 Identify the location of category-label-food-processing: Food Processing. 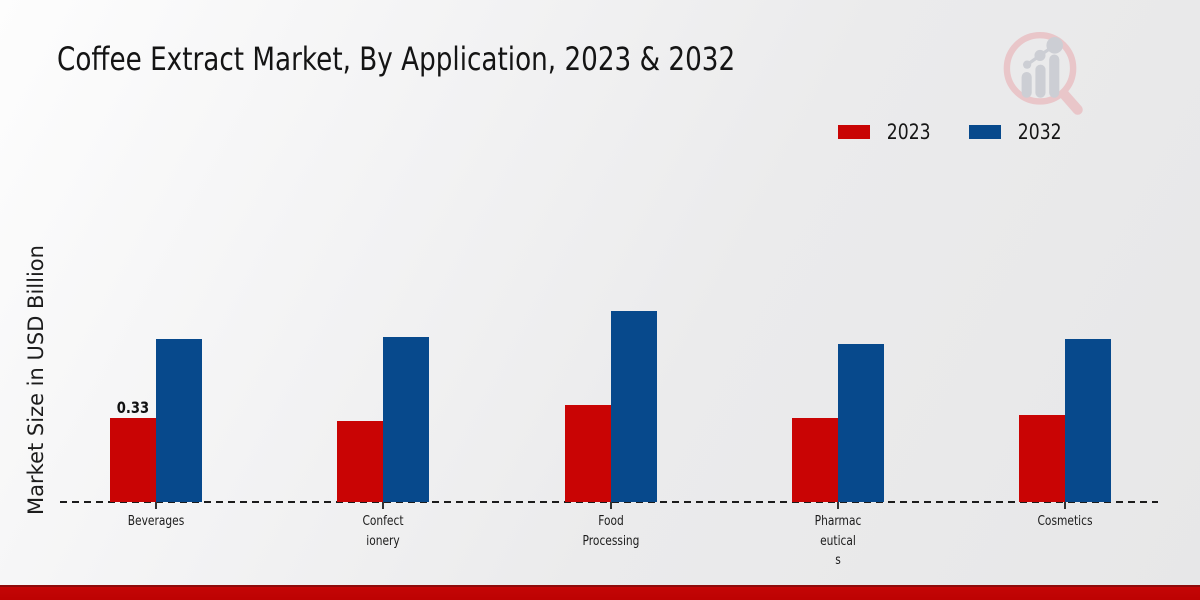
(610, 531).